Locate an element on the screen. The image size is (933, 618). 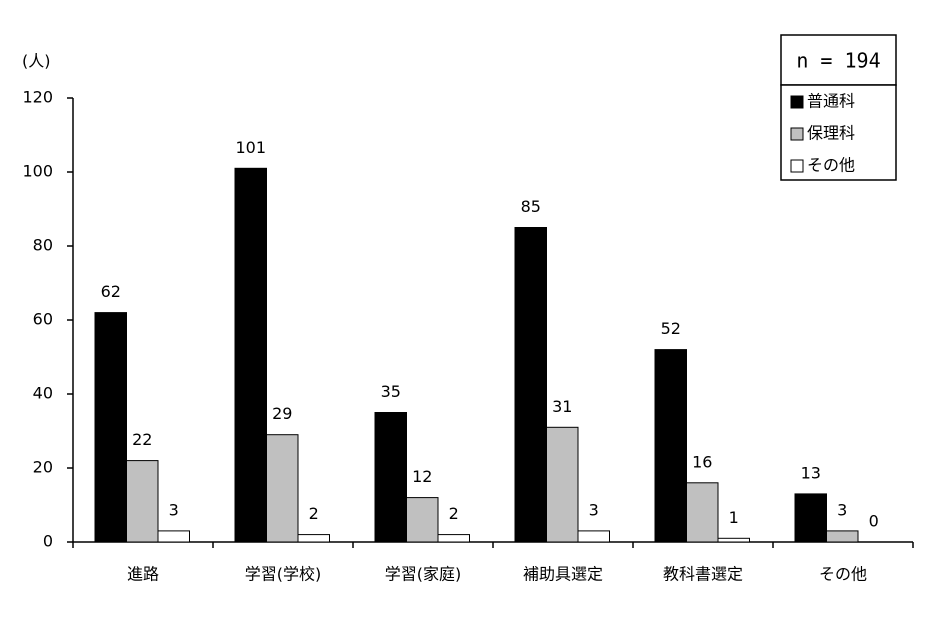
y-tick-label: 80 is located at coordinates (43, 245).